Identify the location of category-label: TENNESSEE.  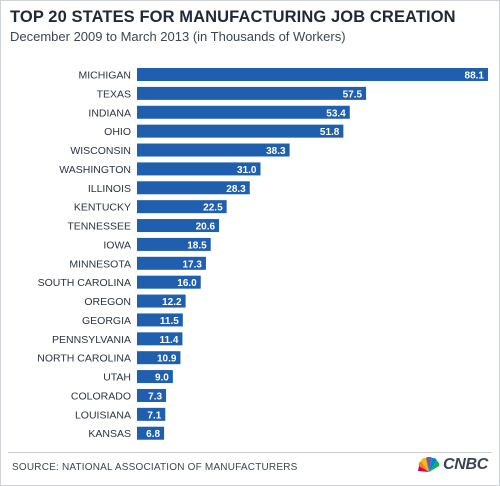
(99, 227).